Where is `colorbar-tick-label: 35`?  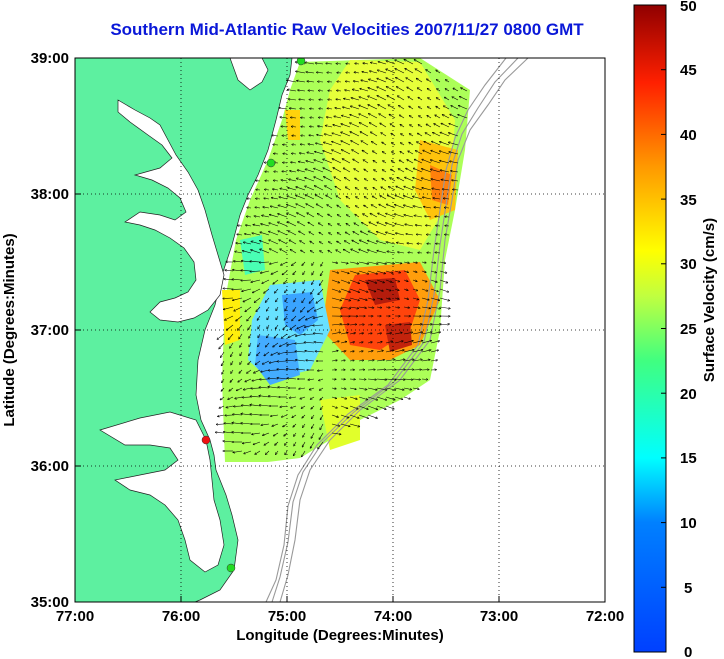
colorbar-tick-label: 35 is located at coordinates (688, 200).